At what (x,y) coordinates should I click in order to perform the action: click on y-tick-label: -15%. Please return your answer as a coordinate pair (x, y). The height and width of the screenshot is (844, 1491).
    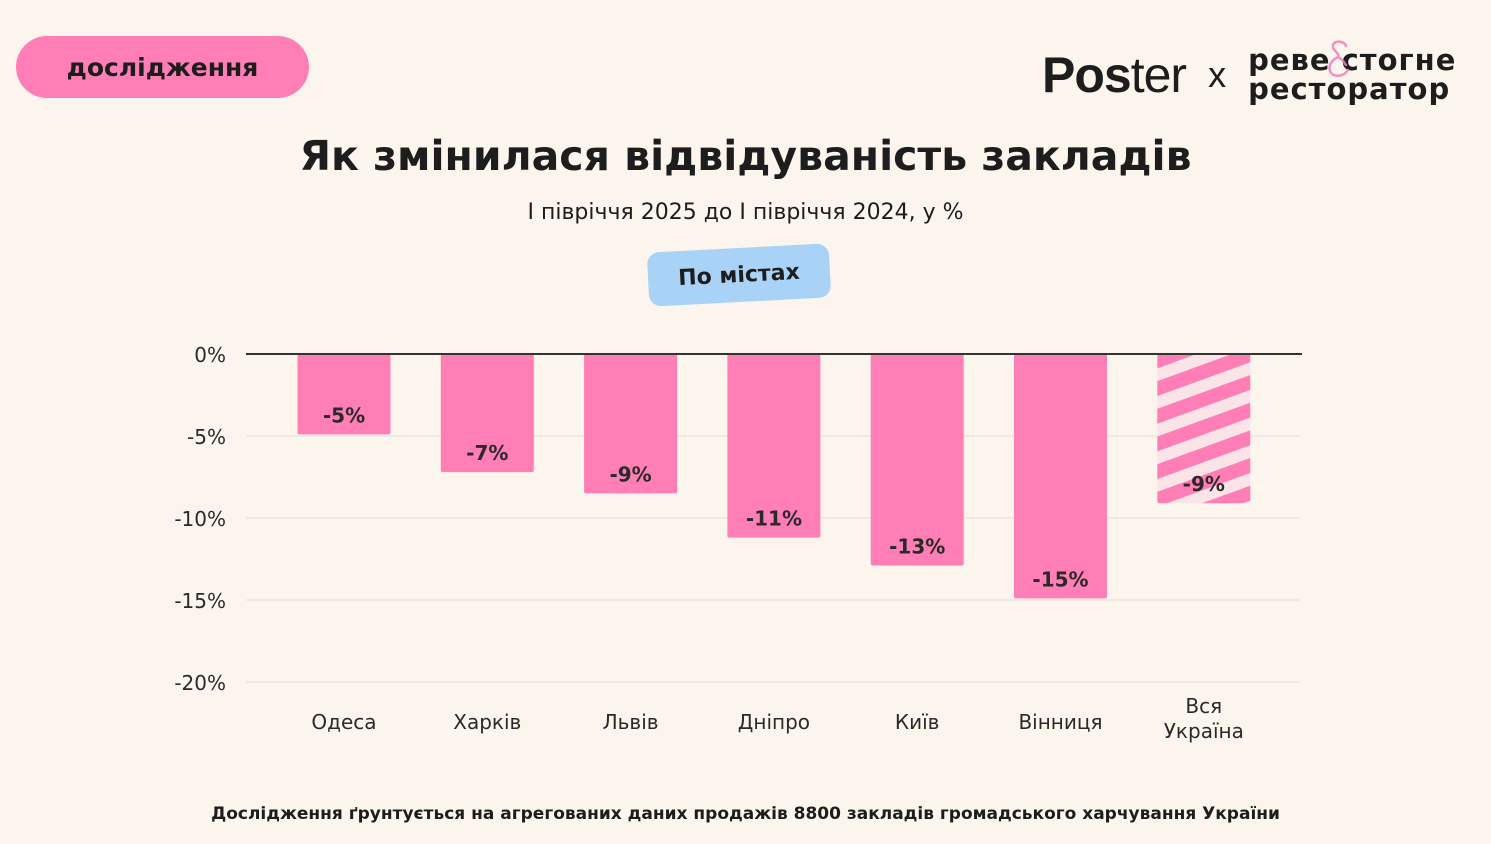
    Looking at the image, I should click on (200, 601).